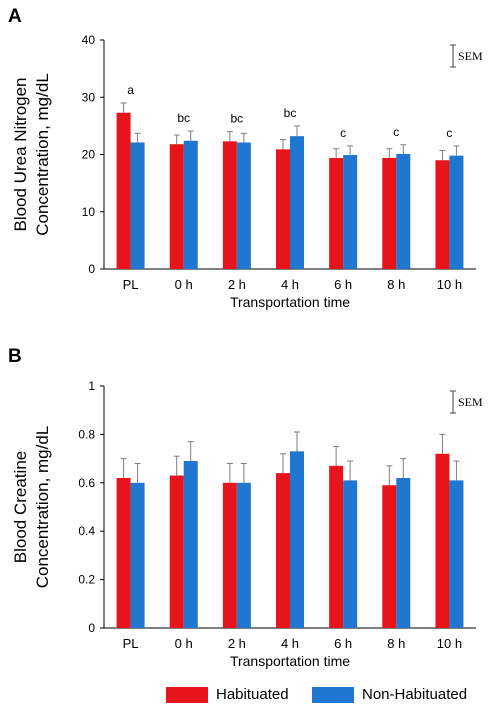 The width and height of the screenshot is (498, 710). What do you see at coordinates (343, 284) in the screenshot?
I see `panel-a-xtick-label: 6 h` at bounding box center [343, 284].